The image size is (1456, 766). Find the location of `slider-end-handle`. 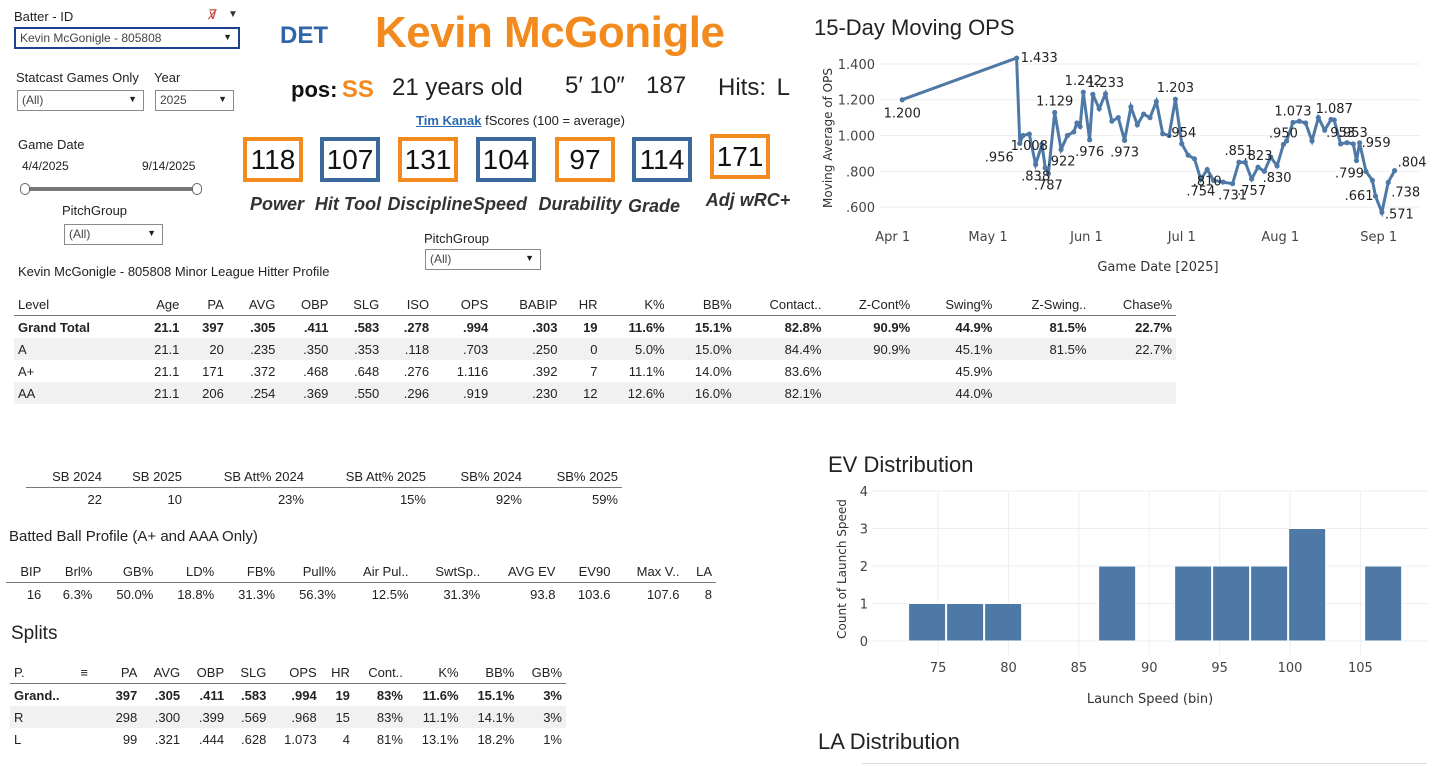

slider-end-handle is located at coordinates (197, 189).